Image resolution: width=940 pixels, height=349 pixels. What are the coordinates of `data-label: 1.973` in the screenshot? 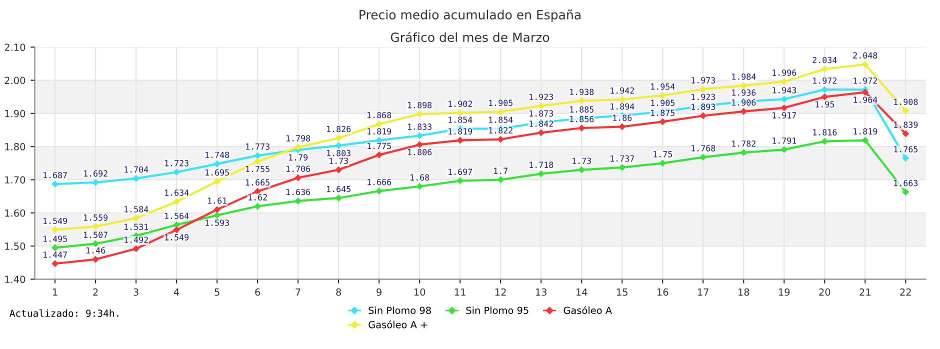 It's located at (704, 80).